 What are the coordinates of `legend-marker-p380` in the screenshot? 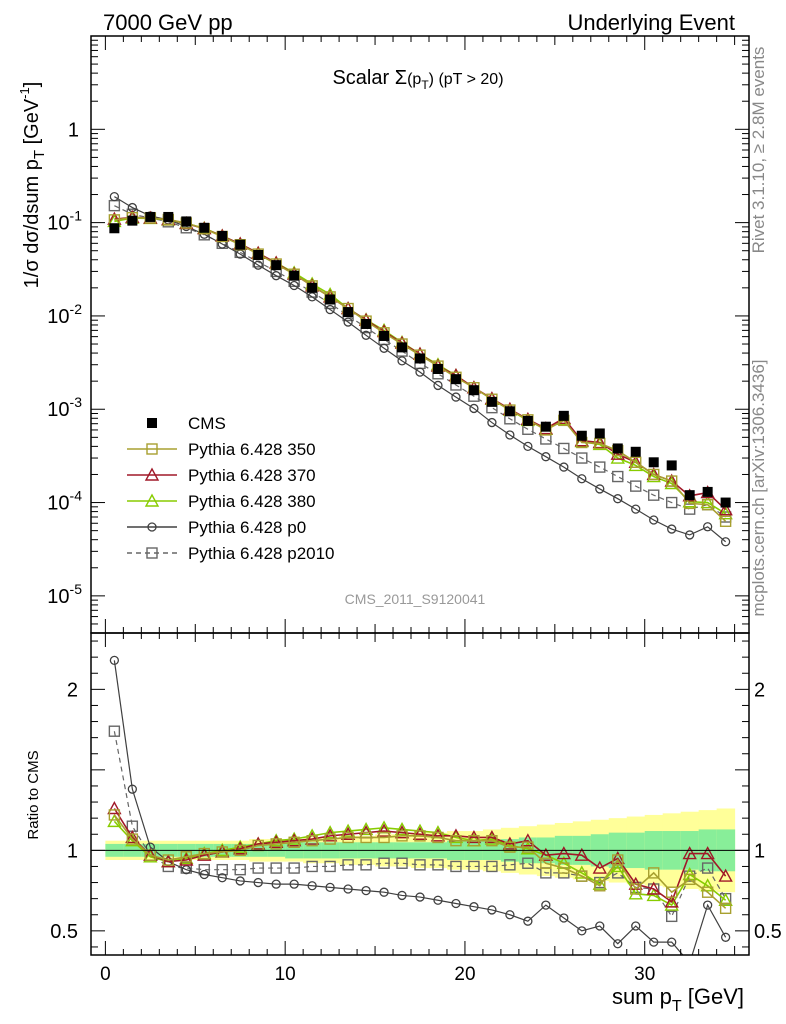 It's located at (152, 500).